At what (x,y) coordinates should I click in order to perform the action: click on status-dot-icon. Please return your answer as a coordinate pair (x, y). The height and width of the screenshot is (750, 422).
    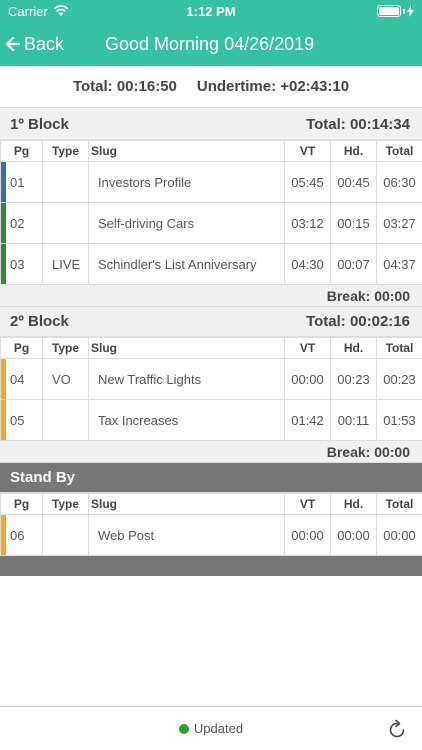
    Looking at the image, I should click on (183, 728).